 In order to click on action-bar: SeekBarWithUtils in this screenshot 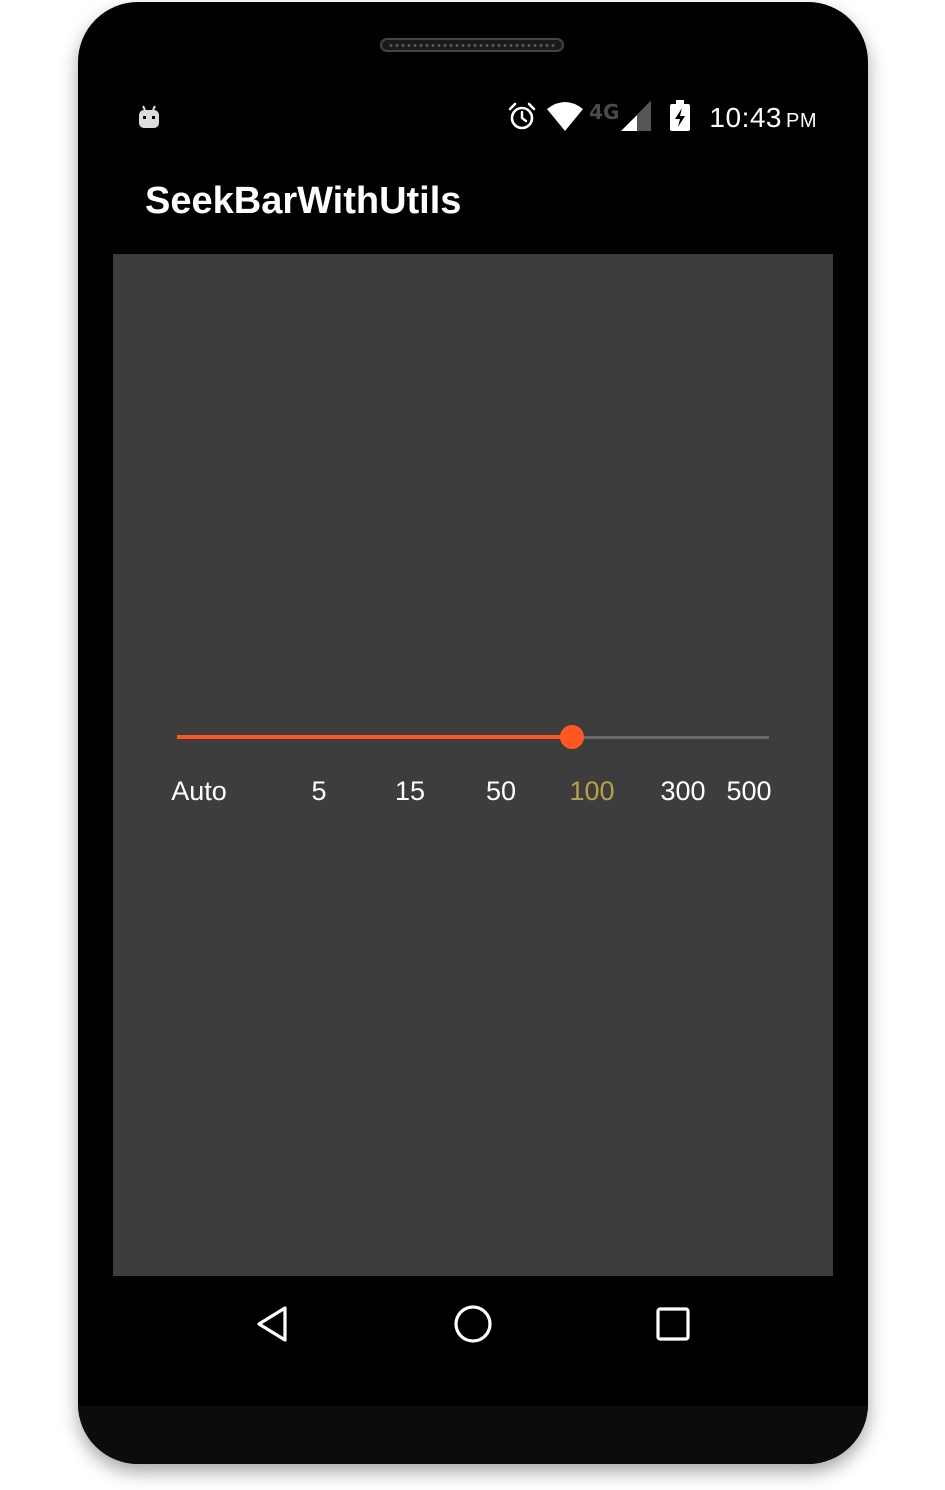, I will do `click(473, 203)`.